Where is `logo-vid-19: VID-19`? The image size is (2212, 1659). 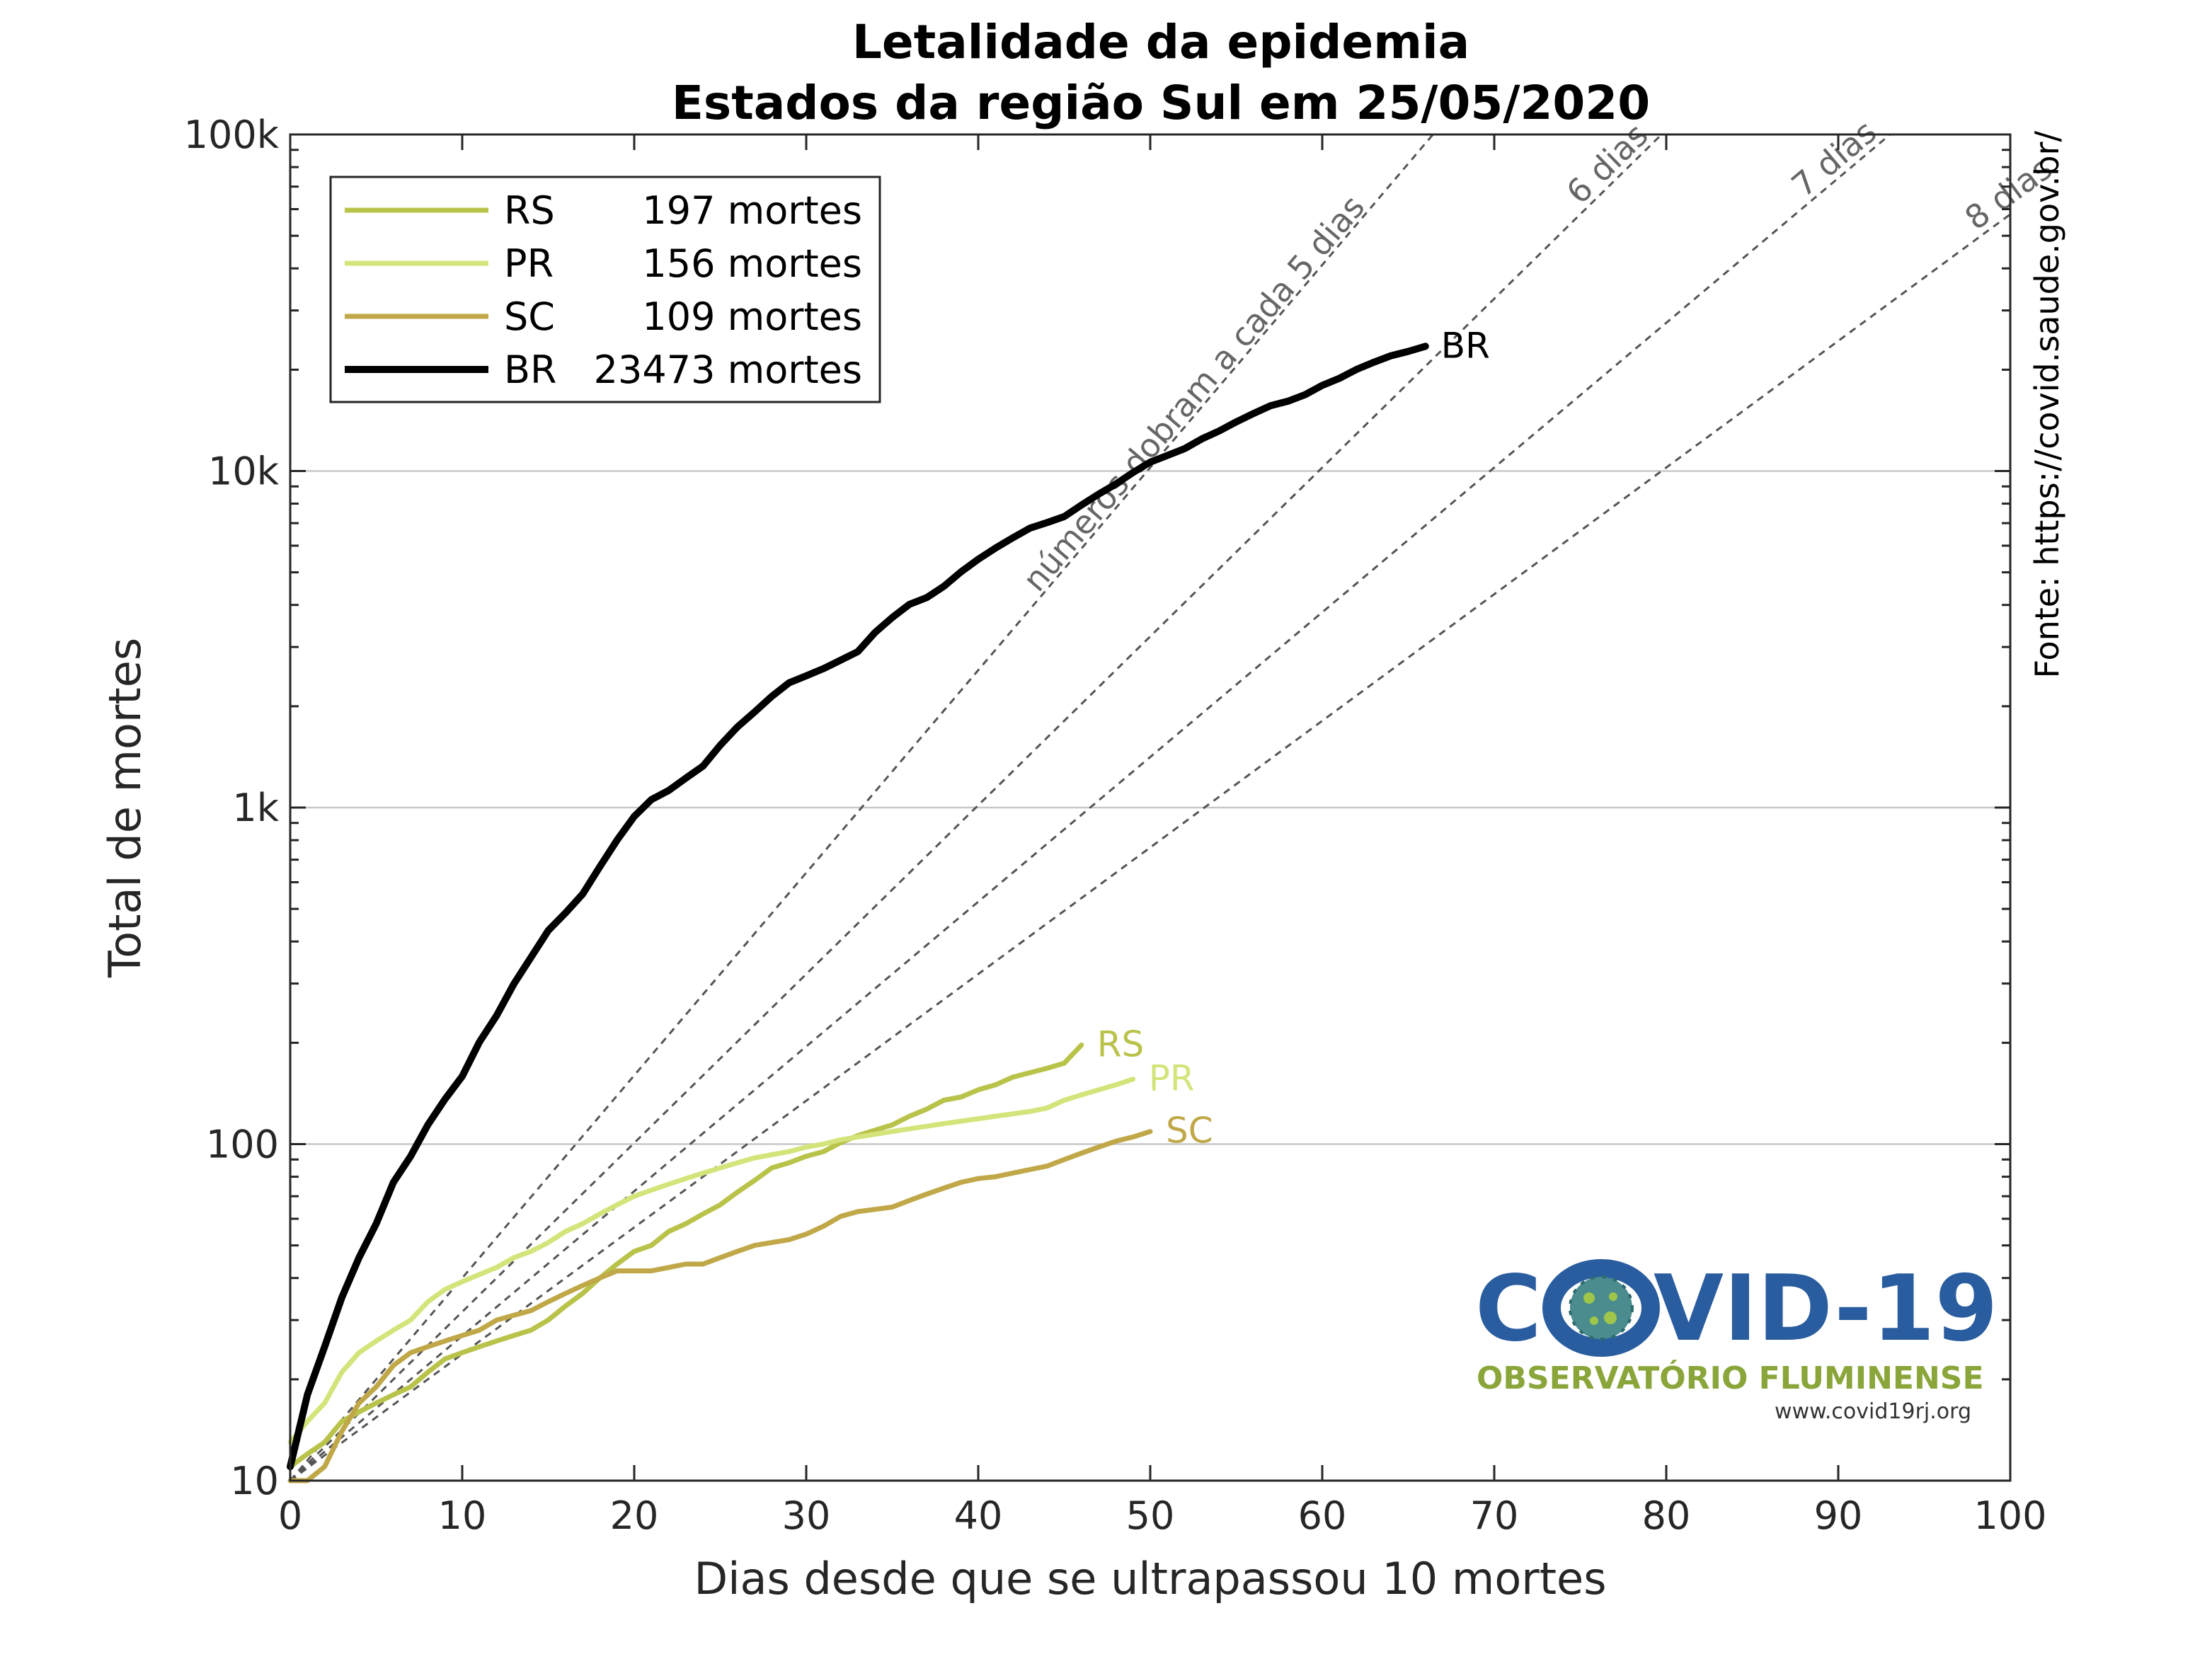 logo-vid-19: VID-19 is located at coordinates (1826, 1309).